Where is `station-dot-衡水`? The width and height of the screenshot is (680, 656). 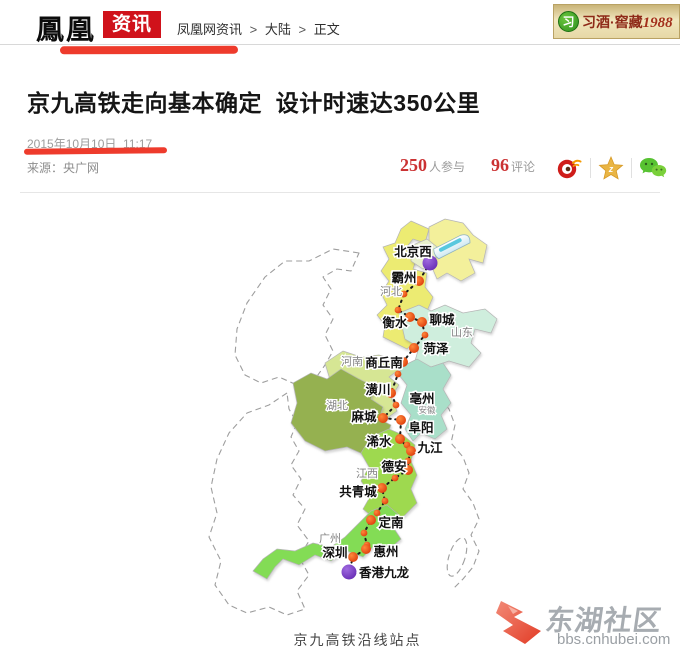 station-dot-衡水 is located at coordinates (410, 317).